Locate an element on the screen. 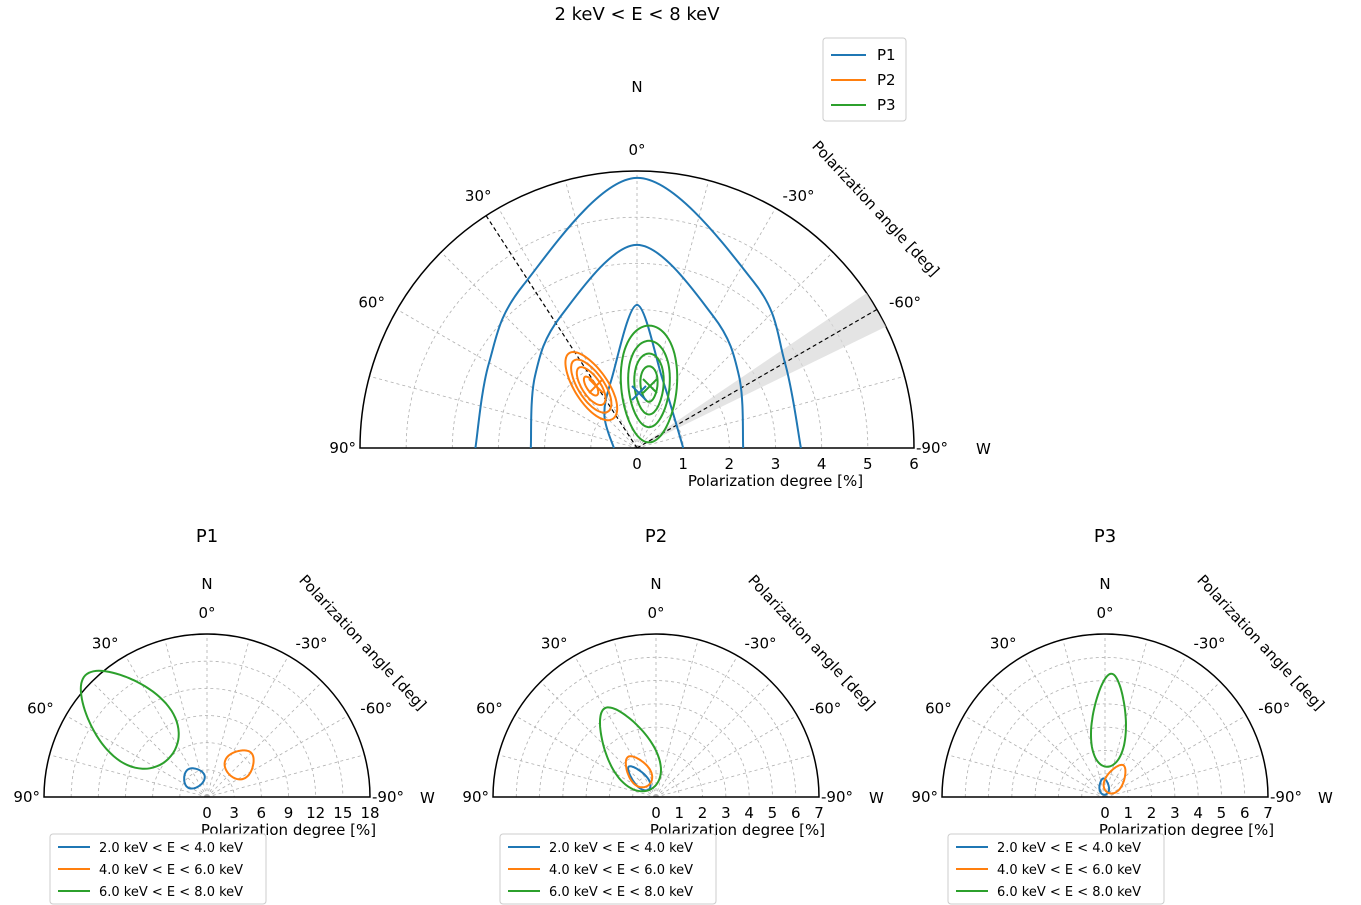 Image resolution: width=1361 pixels, height=905 pixels. p3-best-fit-marker is located at coordinates (650, 386).